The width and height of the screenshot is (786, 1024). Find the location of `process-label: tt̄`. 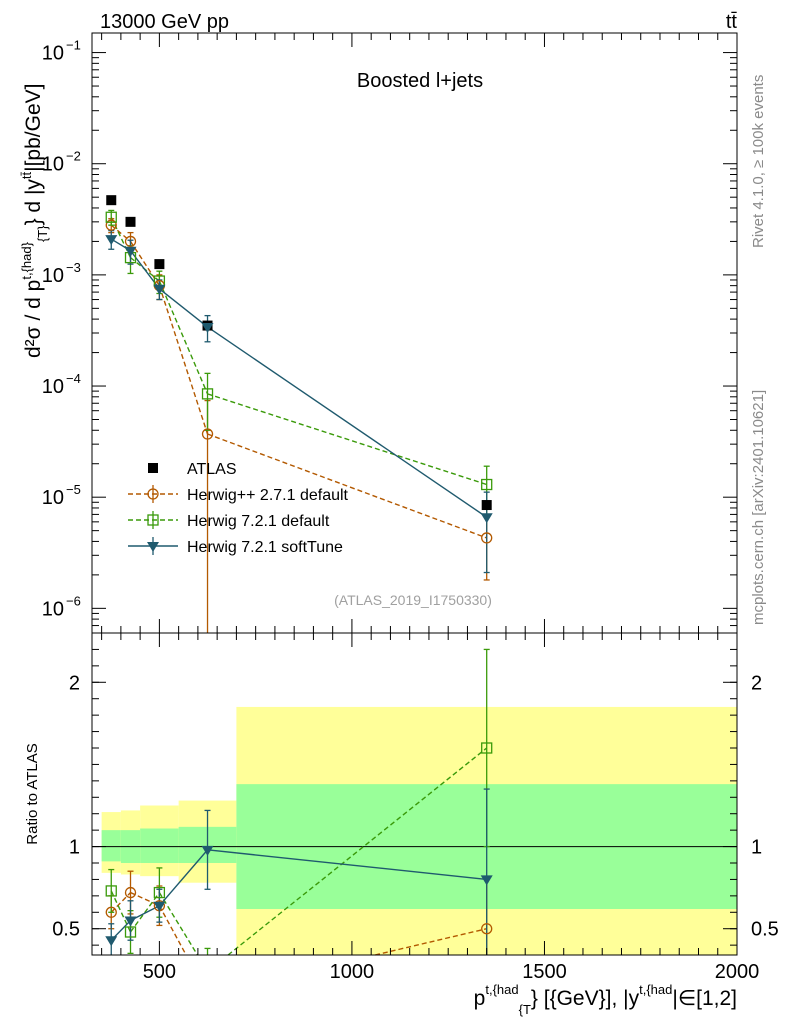

process-label: tt̄ is located at coordinates (732, 22).